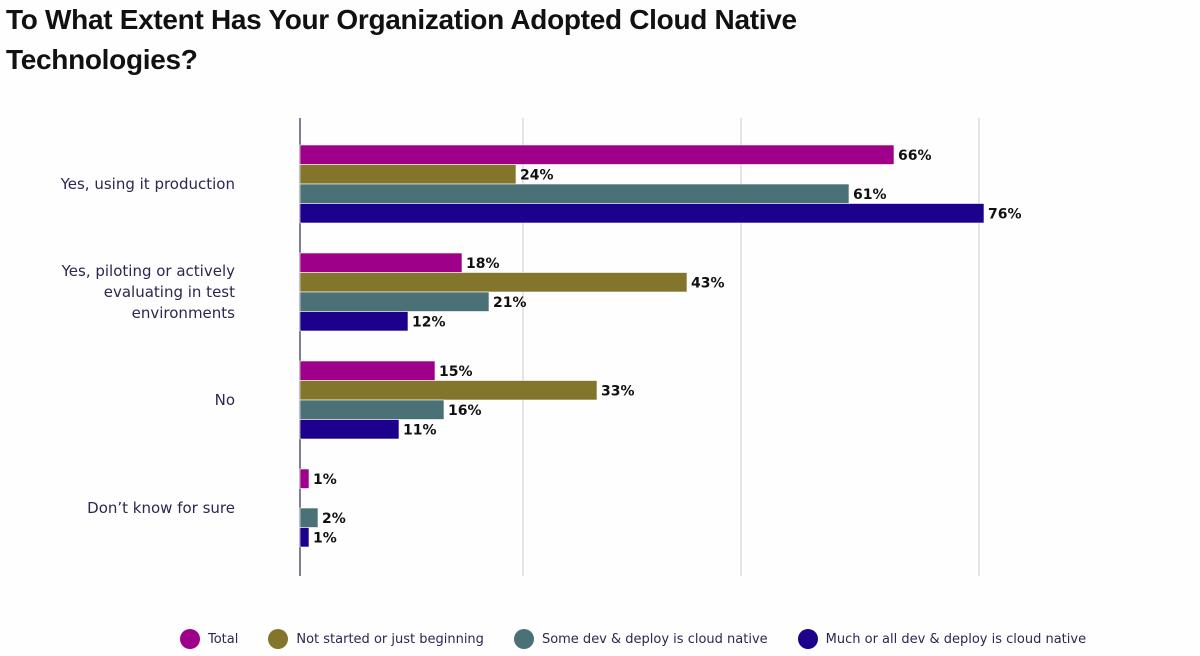 Image resolution: width=1200 pixels, height=656 pixels. Describe the element at coordinates (510, 303) in the screenshot. I see `data-label: 21%` at that location.